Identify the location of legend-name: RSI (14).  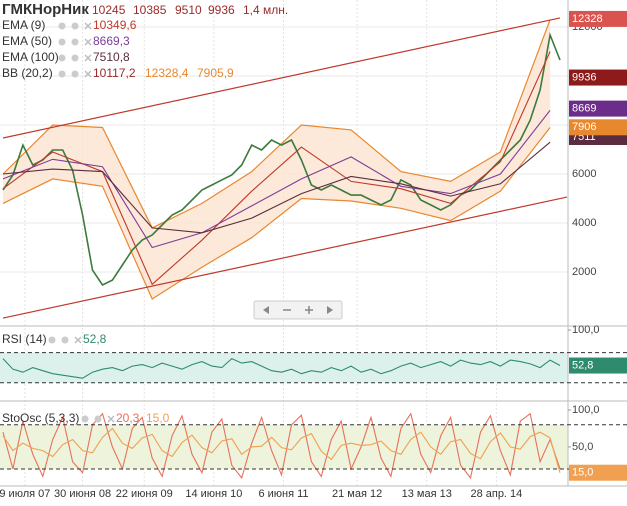
(24, 339).